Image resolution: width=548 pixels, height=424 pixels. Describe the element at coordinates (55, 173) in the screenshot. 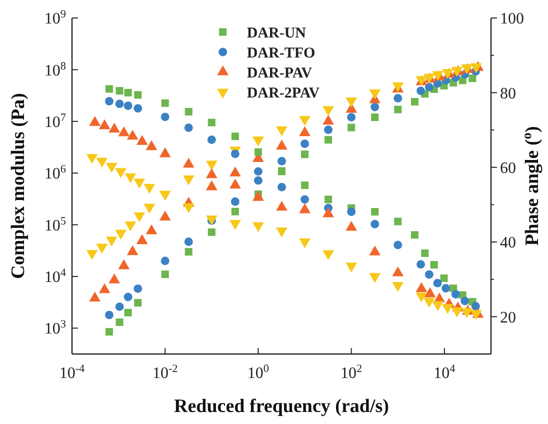

I see `y-tick-label: 10$^{6}$` at that location.